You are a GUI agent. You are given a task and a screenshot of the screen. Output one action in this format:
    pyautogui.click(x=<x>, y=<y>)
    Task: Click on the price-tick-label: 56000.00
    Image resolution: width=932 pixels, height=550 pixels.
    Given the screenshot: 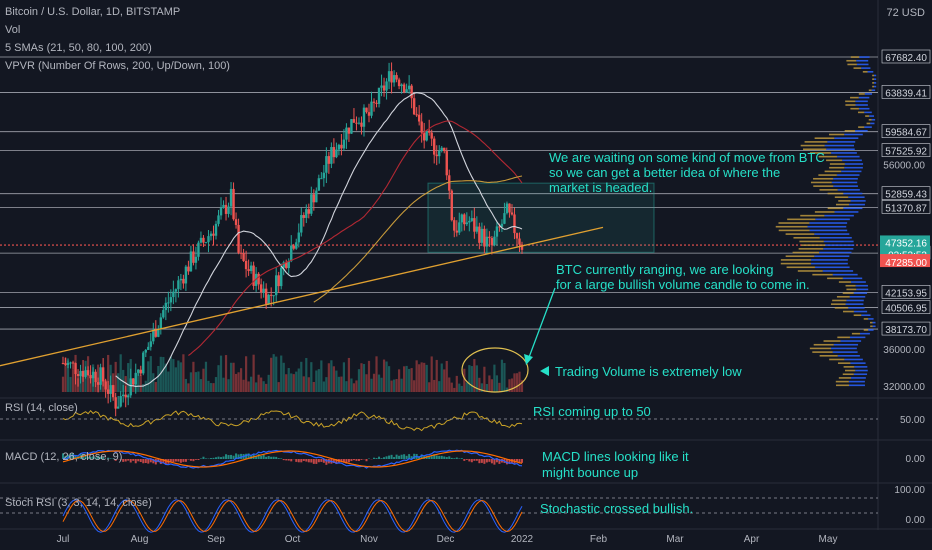 What is the action you would take?
    pyautogui.click(x=904, y=166)
    